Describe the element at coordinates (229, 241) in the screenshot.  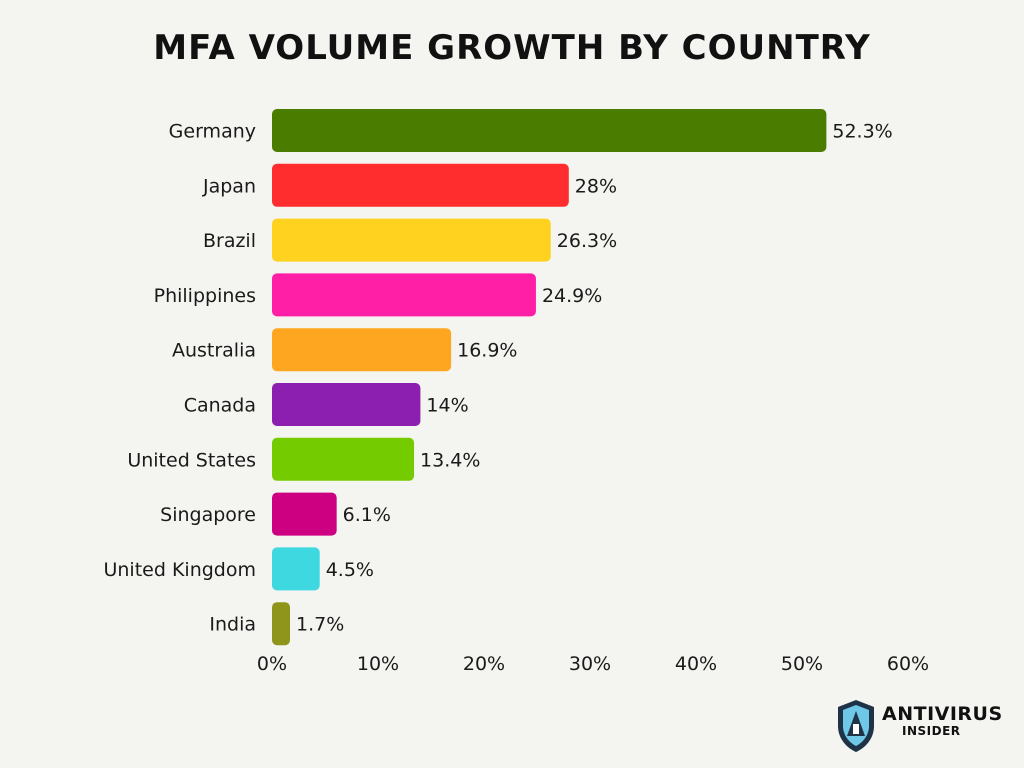
I see `category-label: Brazil` at that location.